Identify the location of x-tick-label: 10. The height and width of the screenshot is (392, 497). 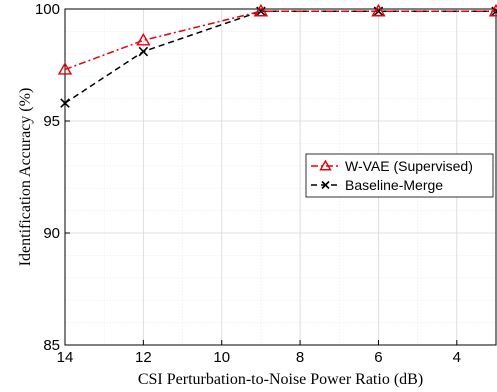
(221, 357).